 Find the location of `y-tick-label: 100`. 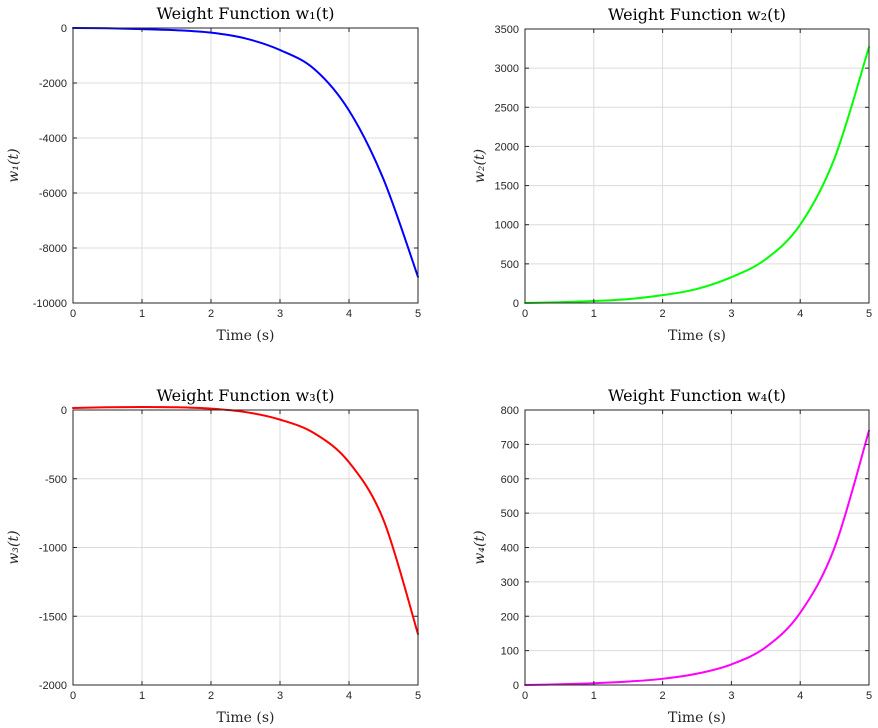

y-tick-label: 100 is located at coordinates (510, 652).